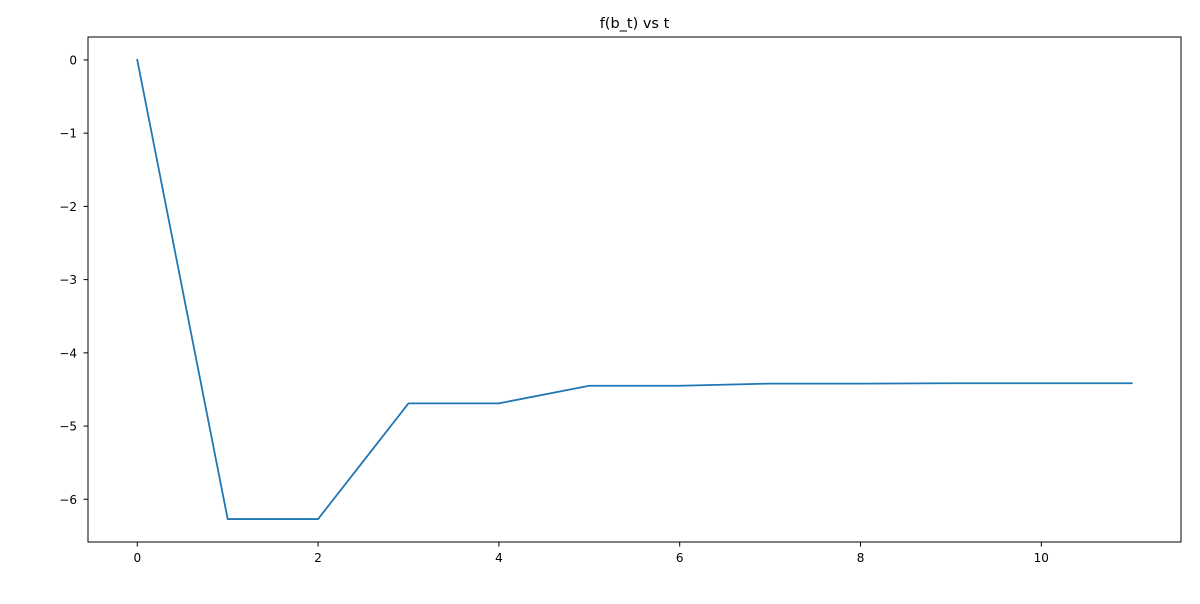  What do you see at coordinates (680, 558) in the screenshot?
I see `x-tick-label: 6` at bounding box center [680, 558].